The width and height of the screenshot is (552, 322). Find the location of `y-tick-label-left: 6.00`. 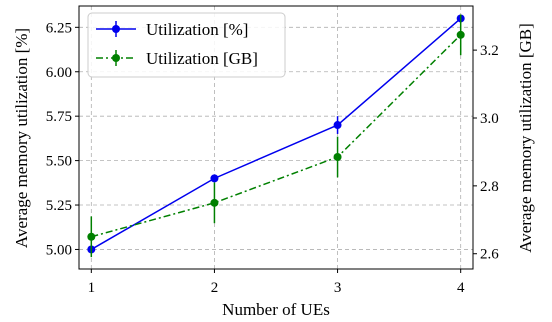

y-tick-label-left: 6.00 is located at coordinates (59, 73).